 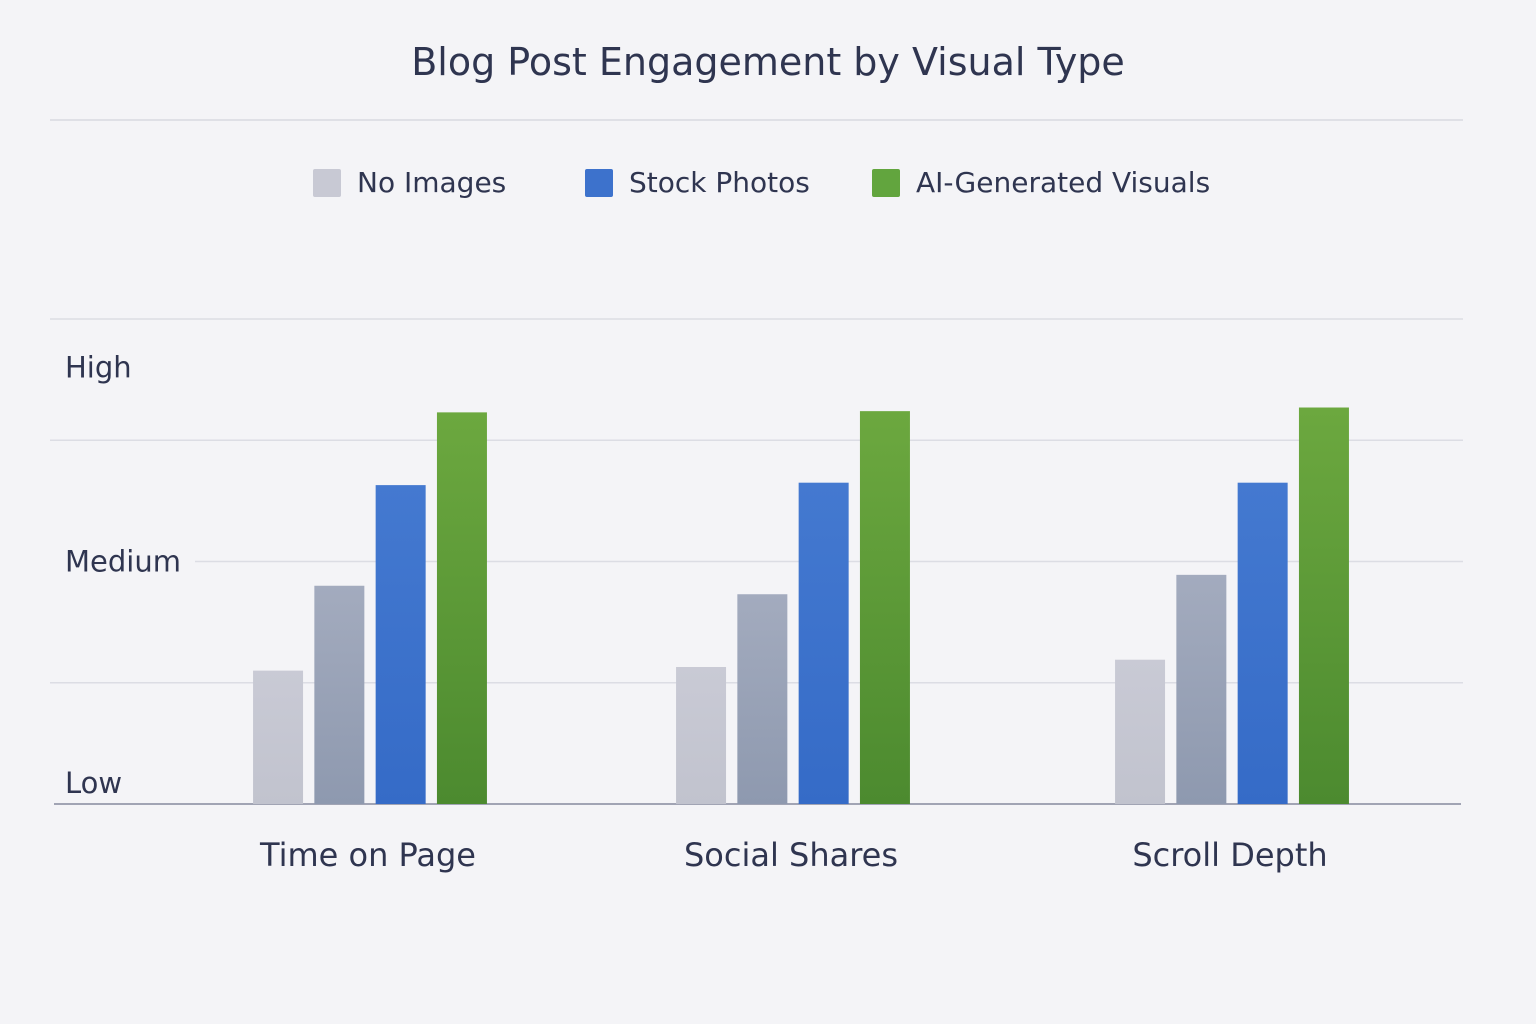 I want to click on legend-label: Stock Photos, so click(x=719, y=182).